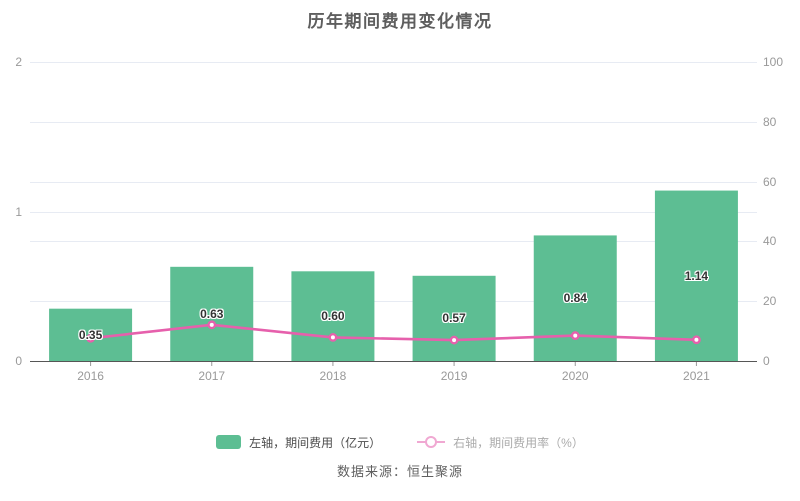 The width and height of the screenshot is (800, 501). Describe the element at coordinates (518, 442) in the screenshot. I see `legend-label-line-series: 右轴，期间费用率（%）` at that location.